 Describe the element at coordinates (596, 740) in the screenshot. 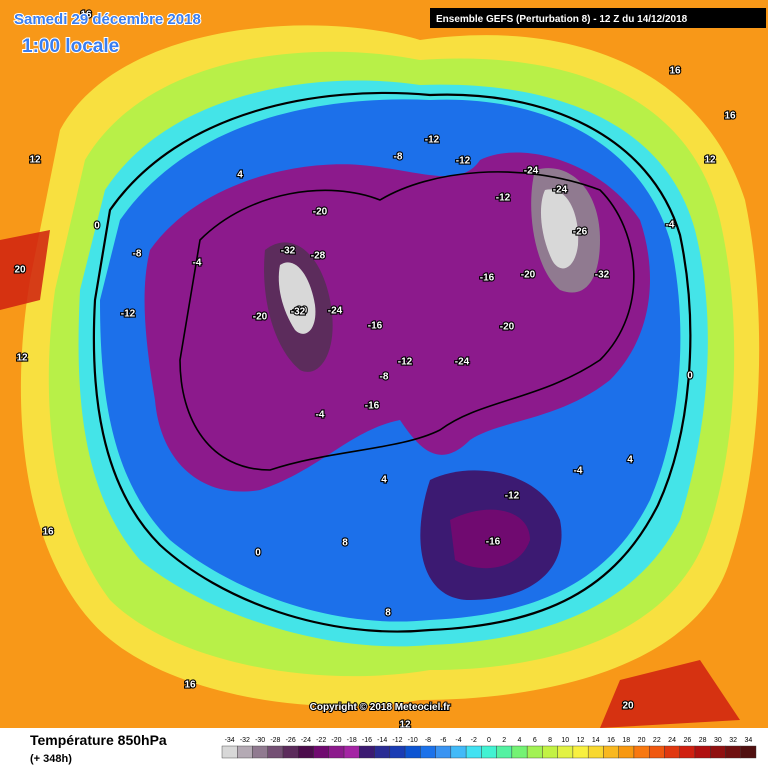

I see `scale-label: 14` at that location.